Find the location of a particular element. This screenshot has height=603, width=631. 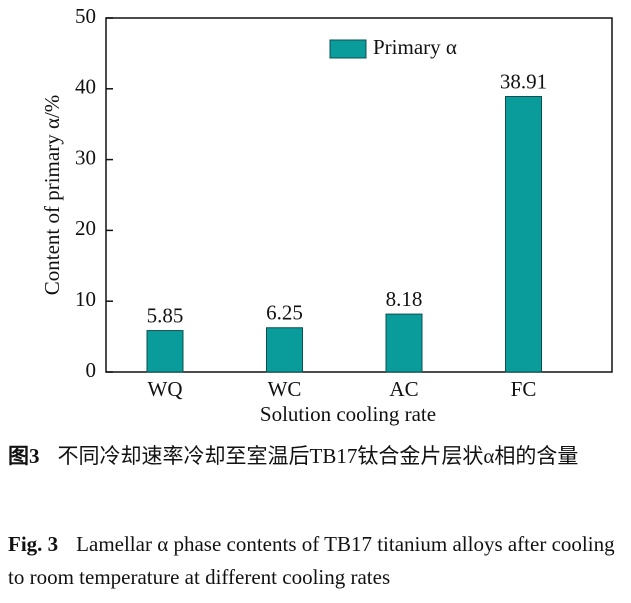

data-label: 6.25 is located at coordinates (284, 313).